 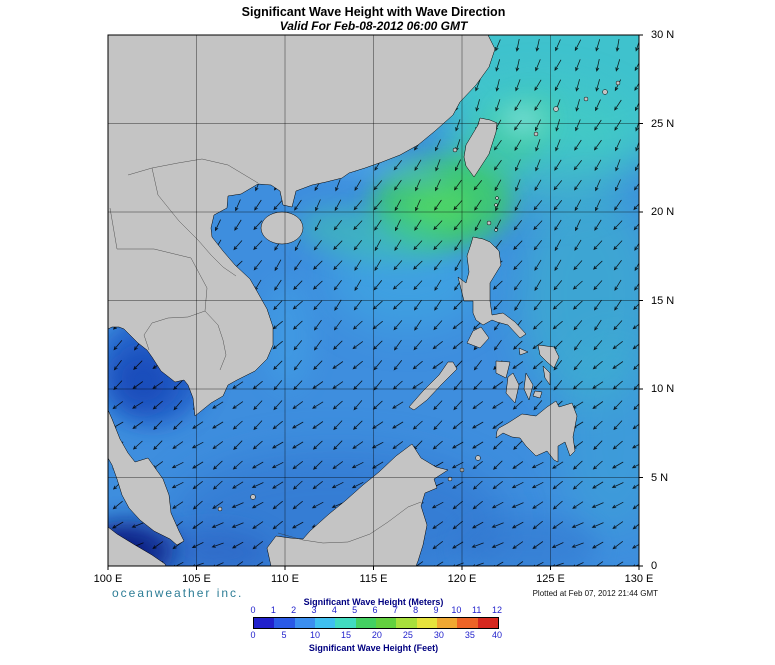 I want to click on meters-tick-label: 5, so click(x=355, y=610).